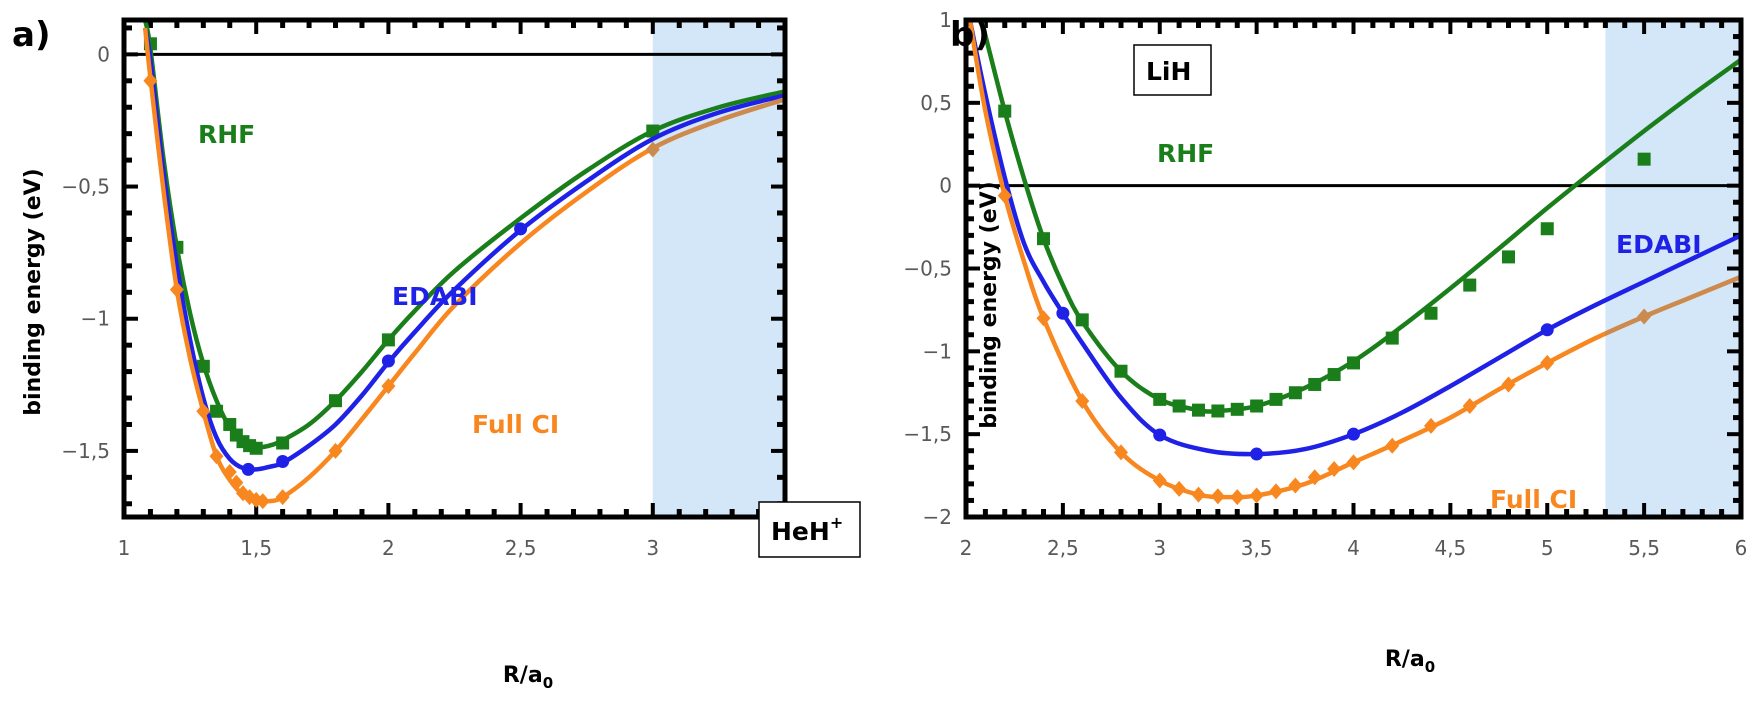  I want to click on x-tick-label: 2, so click(388, 548).